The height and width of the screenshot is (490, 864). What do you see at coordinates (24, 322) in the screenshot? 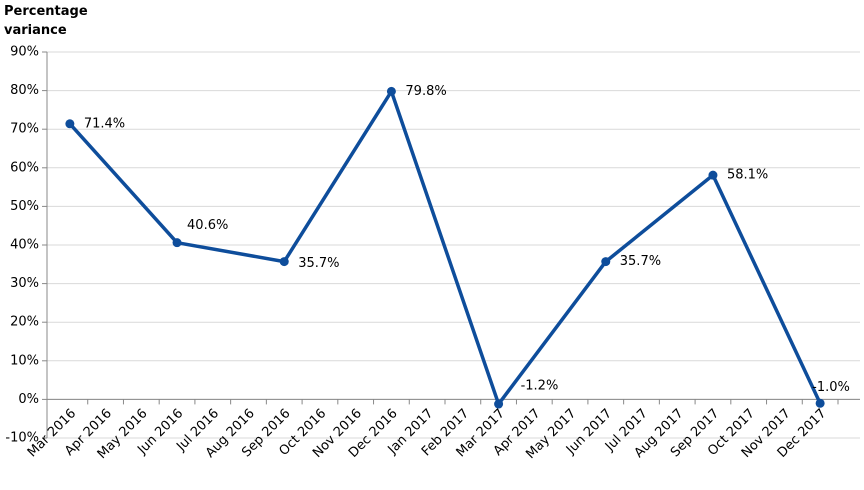
I see `y-tick-label: 20%` at bounding box center [24, 322].